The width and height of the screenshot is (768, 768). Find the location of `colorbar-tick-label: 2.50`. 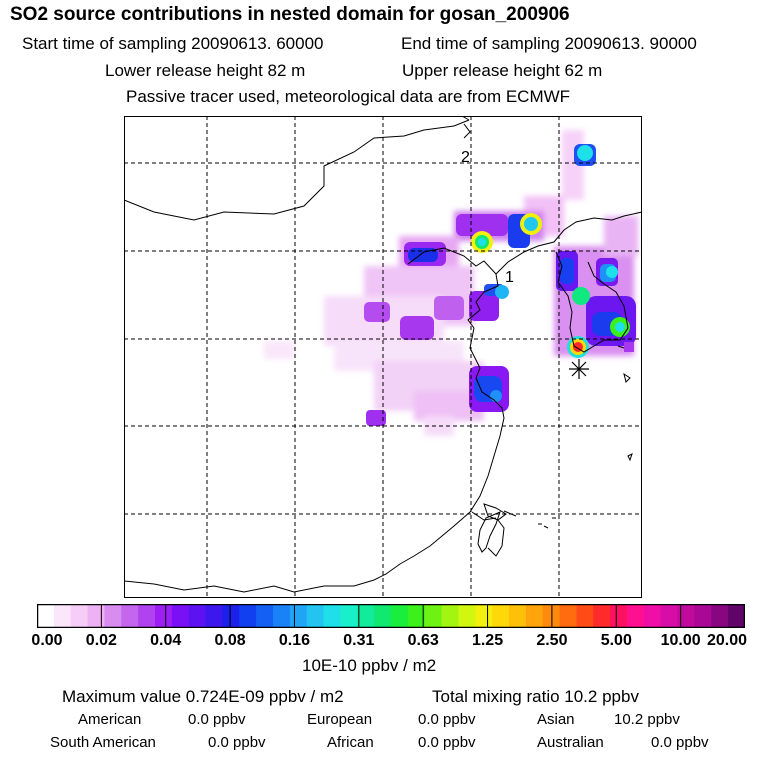

colorbar-tick-label: 2.50 is located at coordinates (552, 640).